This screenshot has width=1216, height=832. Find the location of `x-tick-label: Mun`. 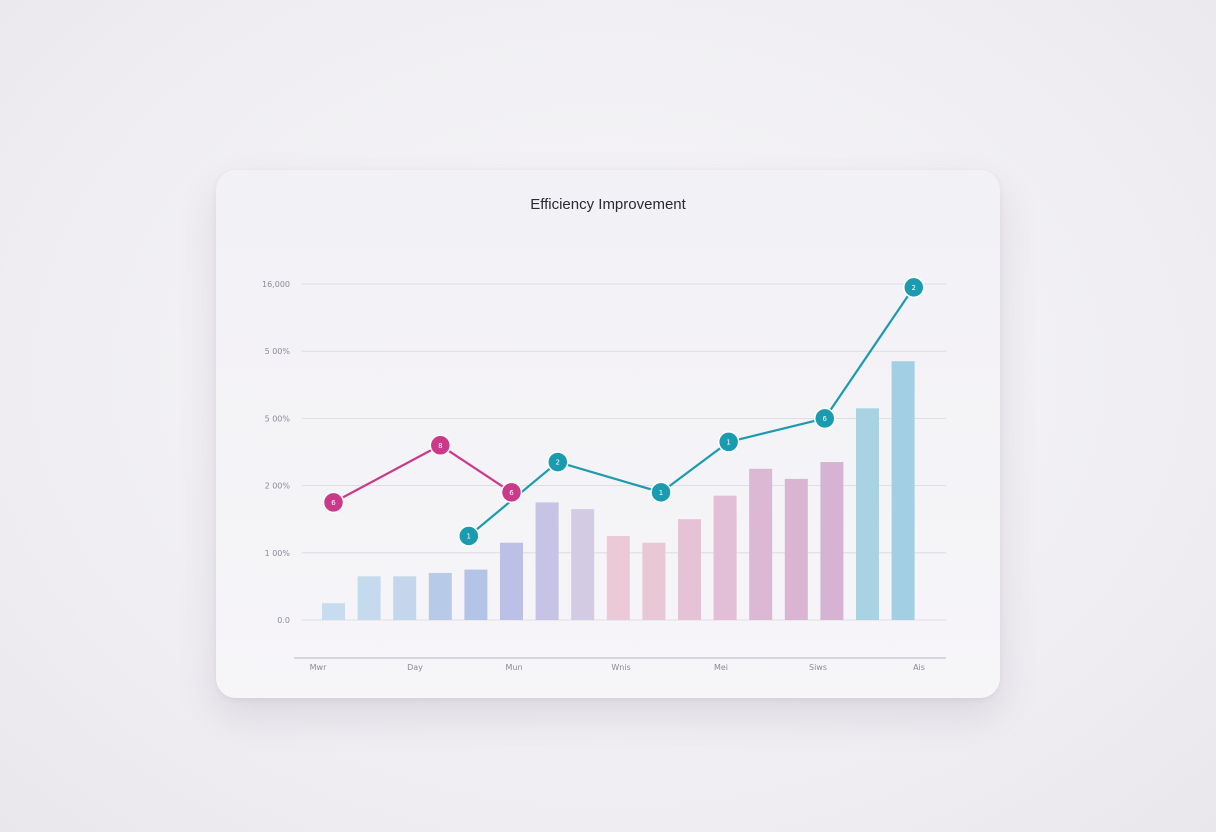

x-tick-label: Mun is located at coordinates (513, 667).